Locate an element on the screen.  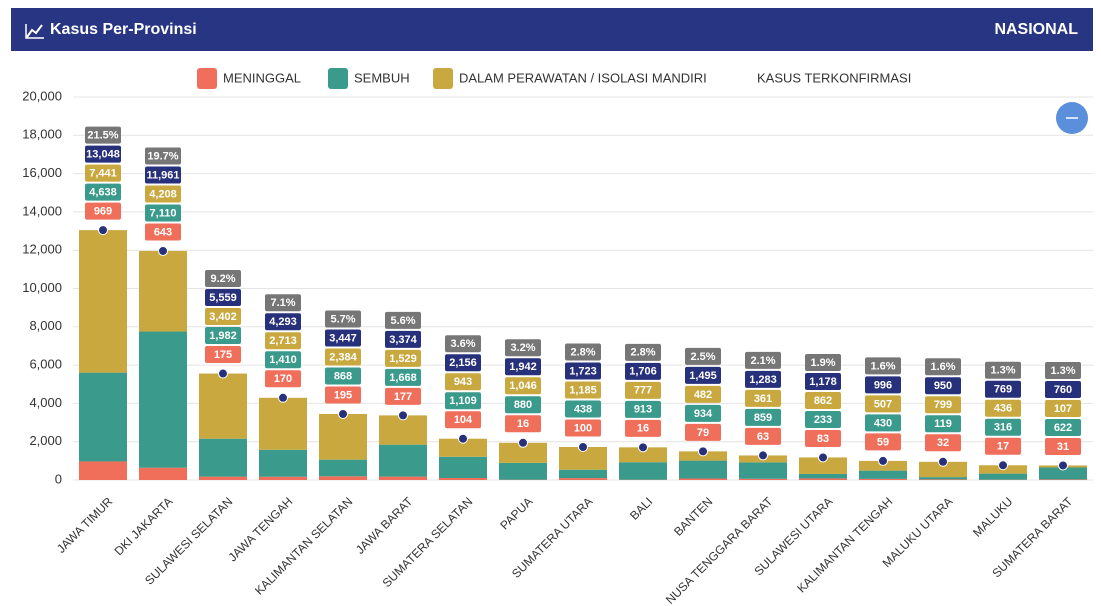
y-tick-label: 10,000 is located at coordinates (42, 287).